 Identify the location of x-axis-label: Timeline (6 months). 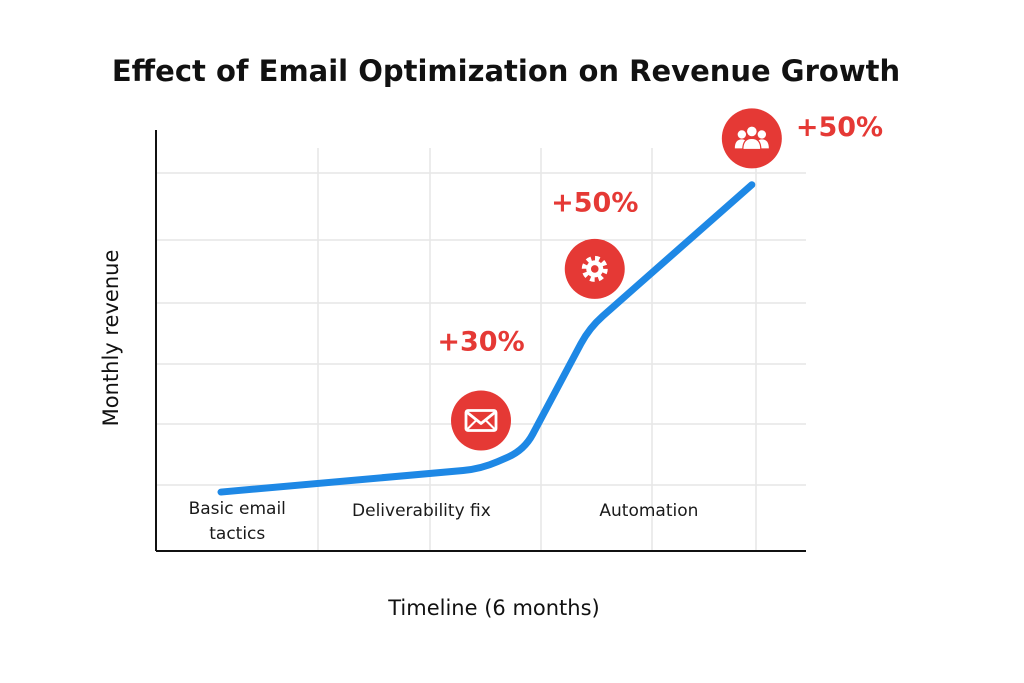
(493, 608).